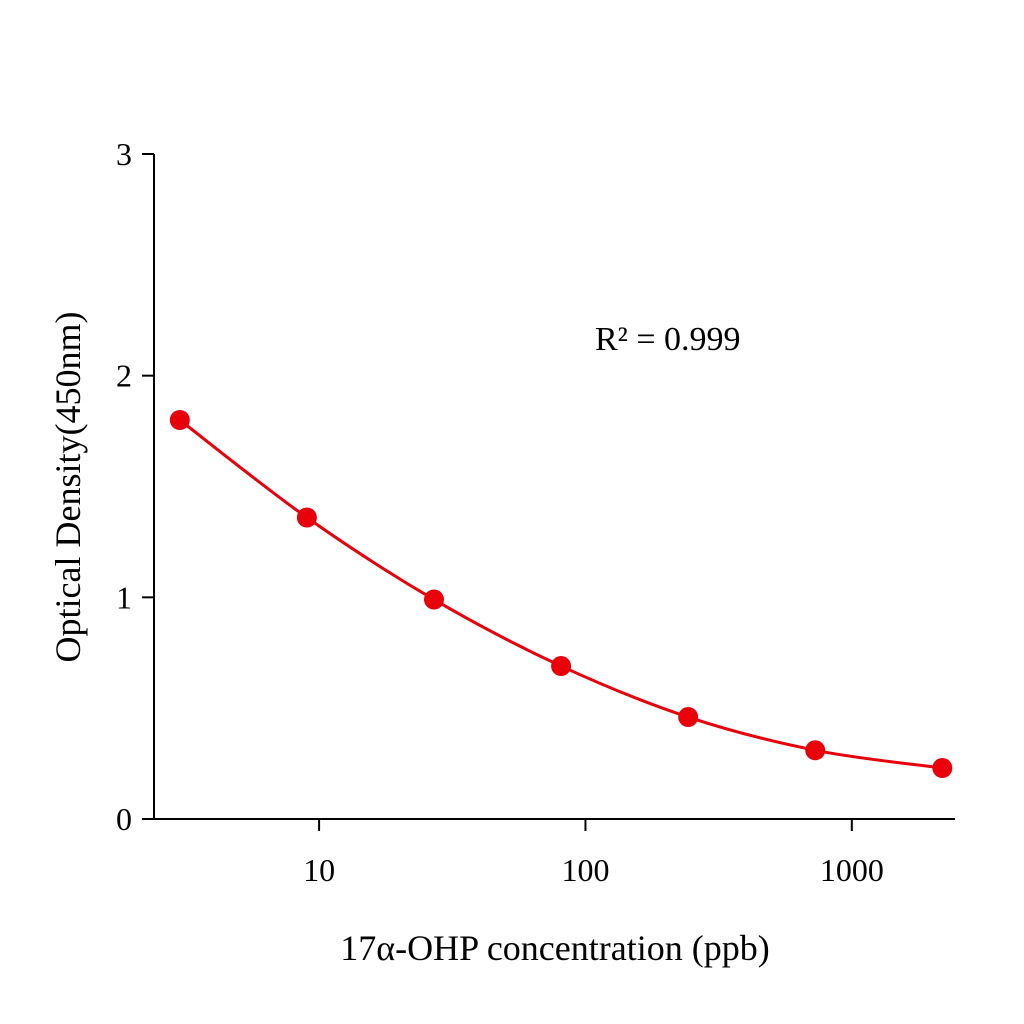 The width and height of the screenshot is (1024, 1024). I want to click on x-tick-label: 100, so click(585, 870).